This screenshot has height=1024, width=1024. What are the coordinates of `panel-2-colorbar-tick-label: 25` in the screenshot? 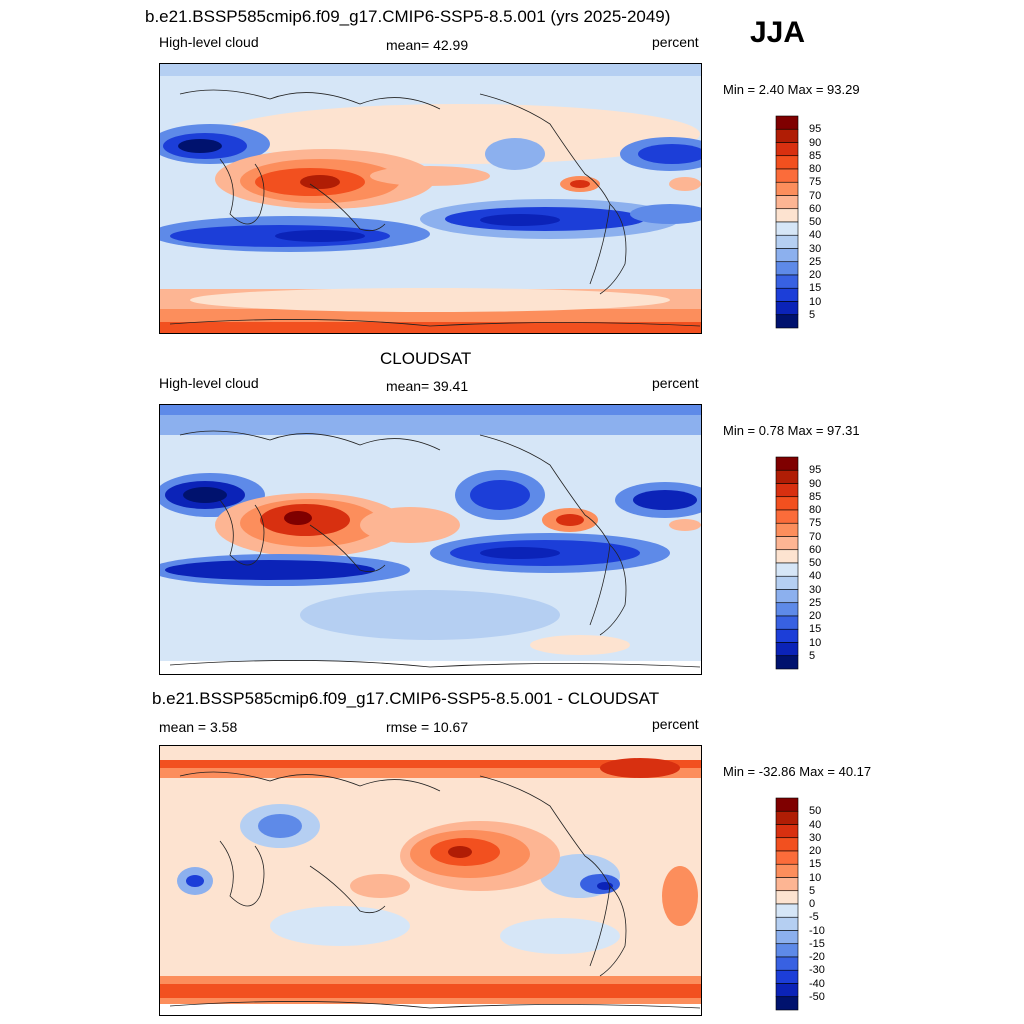 It's located at (815, 602).